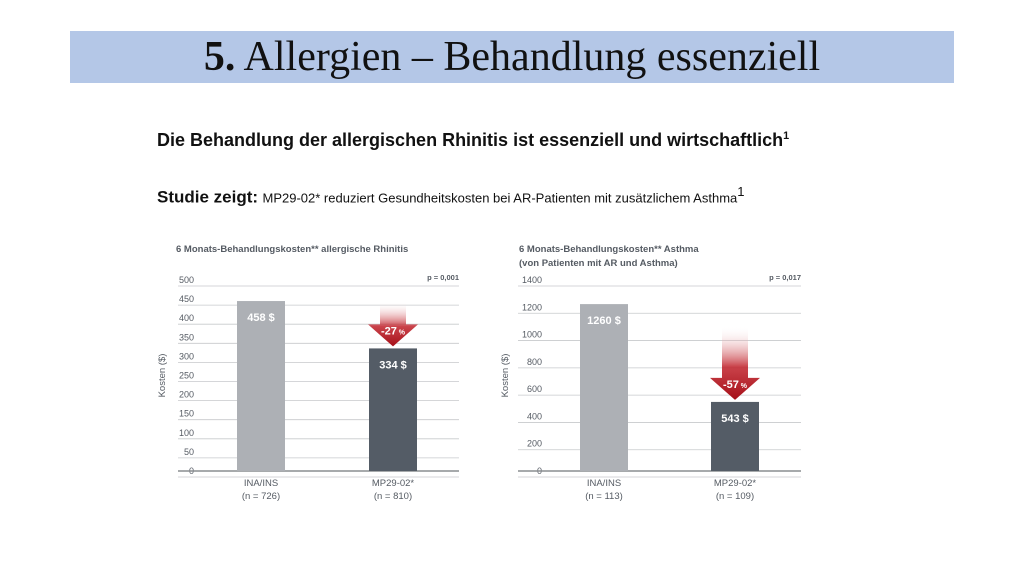 Image resolution: width=1024 pixels, height=576 pixels. I want to click on chart-1-ylabel: Kosten ($), so click(162, 376).